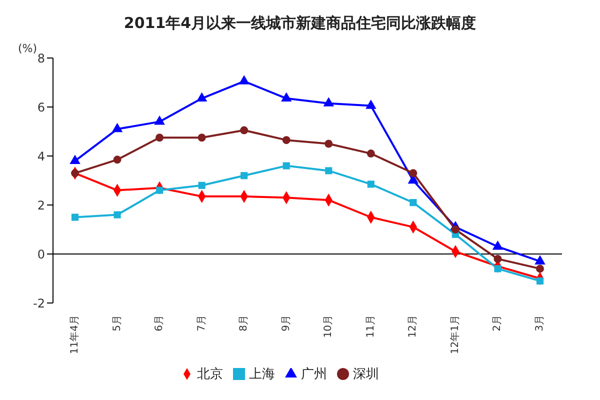  Describe the element at coordinates (454, 334) in the screenshot. I see `x-tick-label: 12年1月` at that location.